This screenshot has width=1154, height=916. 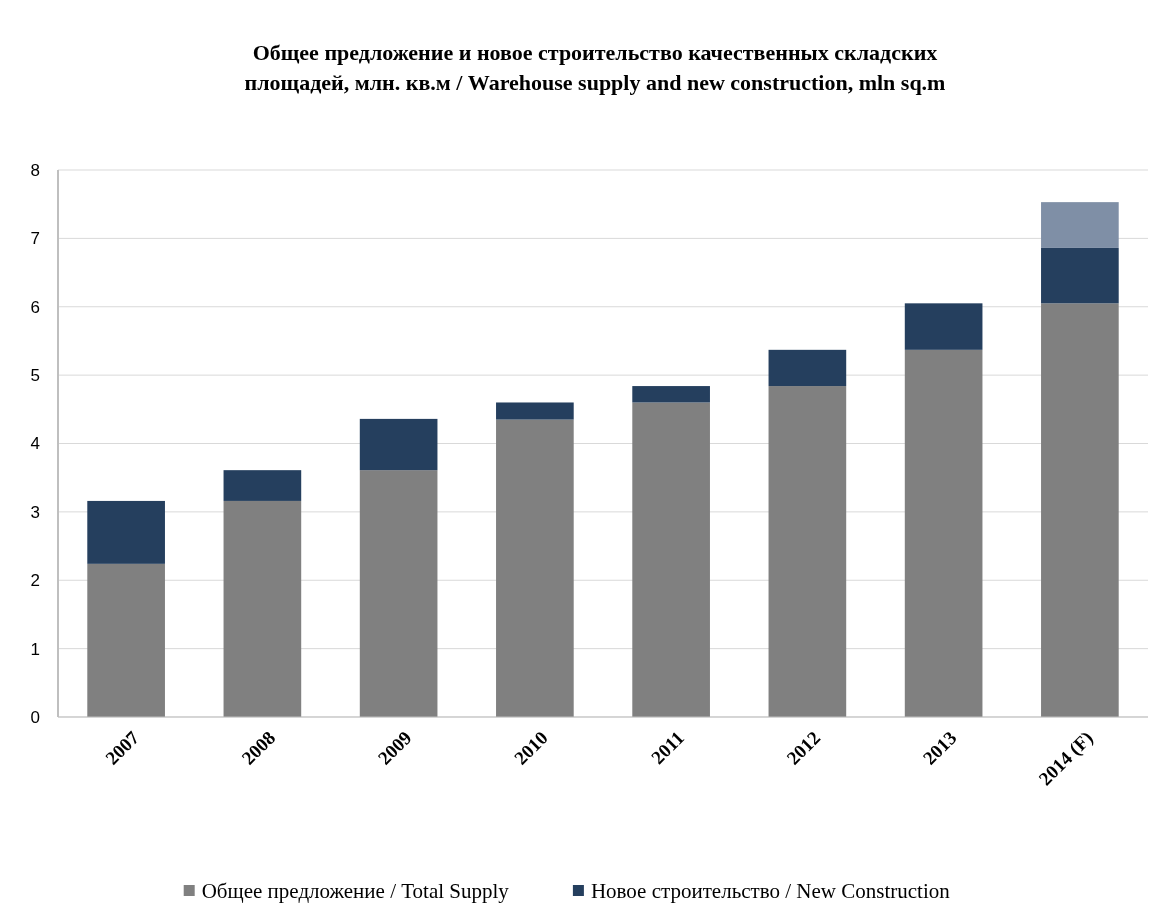 What do you see at coordinates (35, 239) in the screenshot?
I see `y-tick-label: 7` at bounding box center [35, 239].